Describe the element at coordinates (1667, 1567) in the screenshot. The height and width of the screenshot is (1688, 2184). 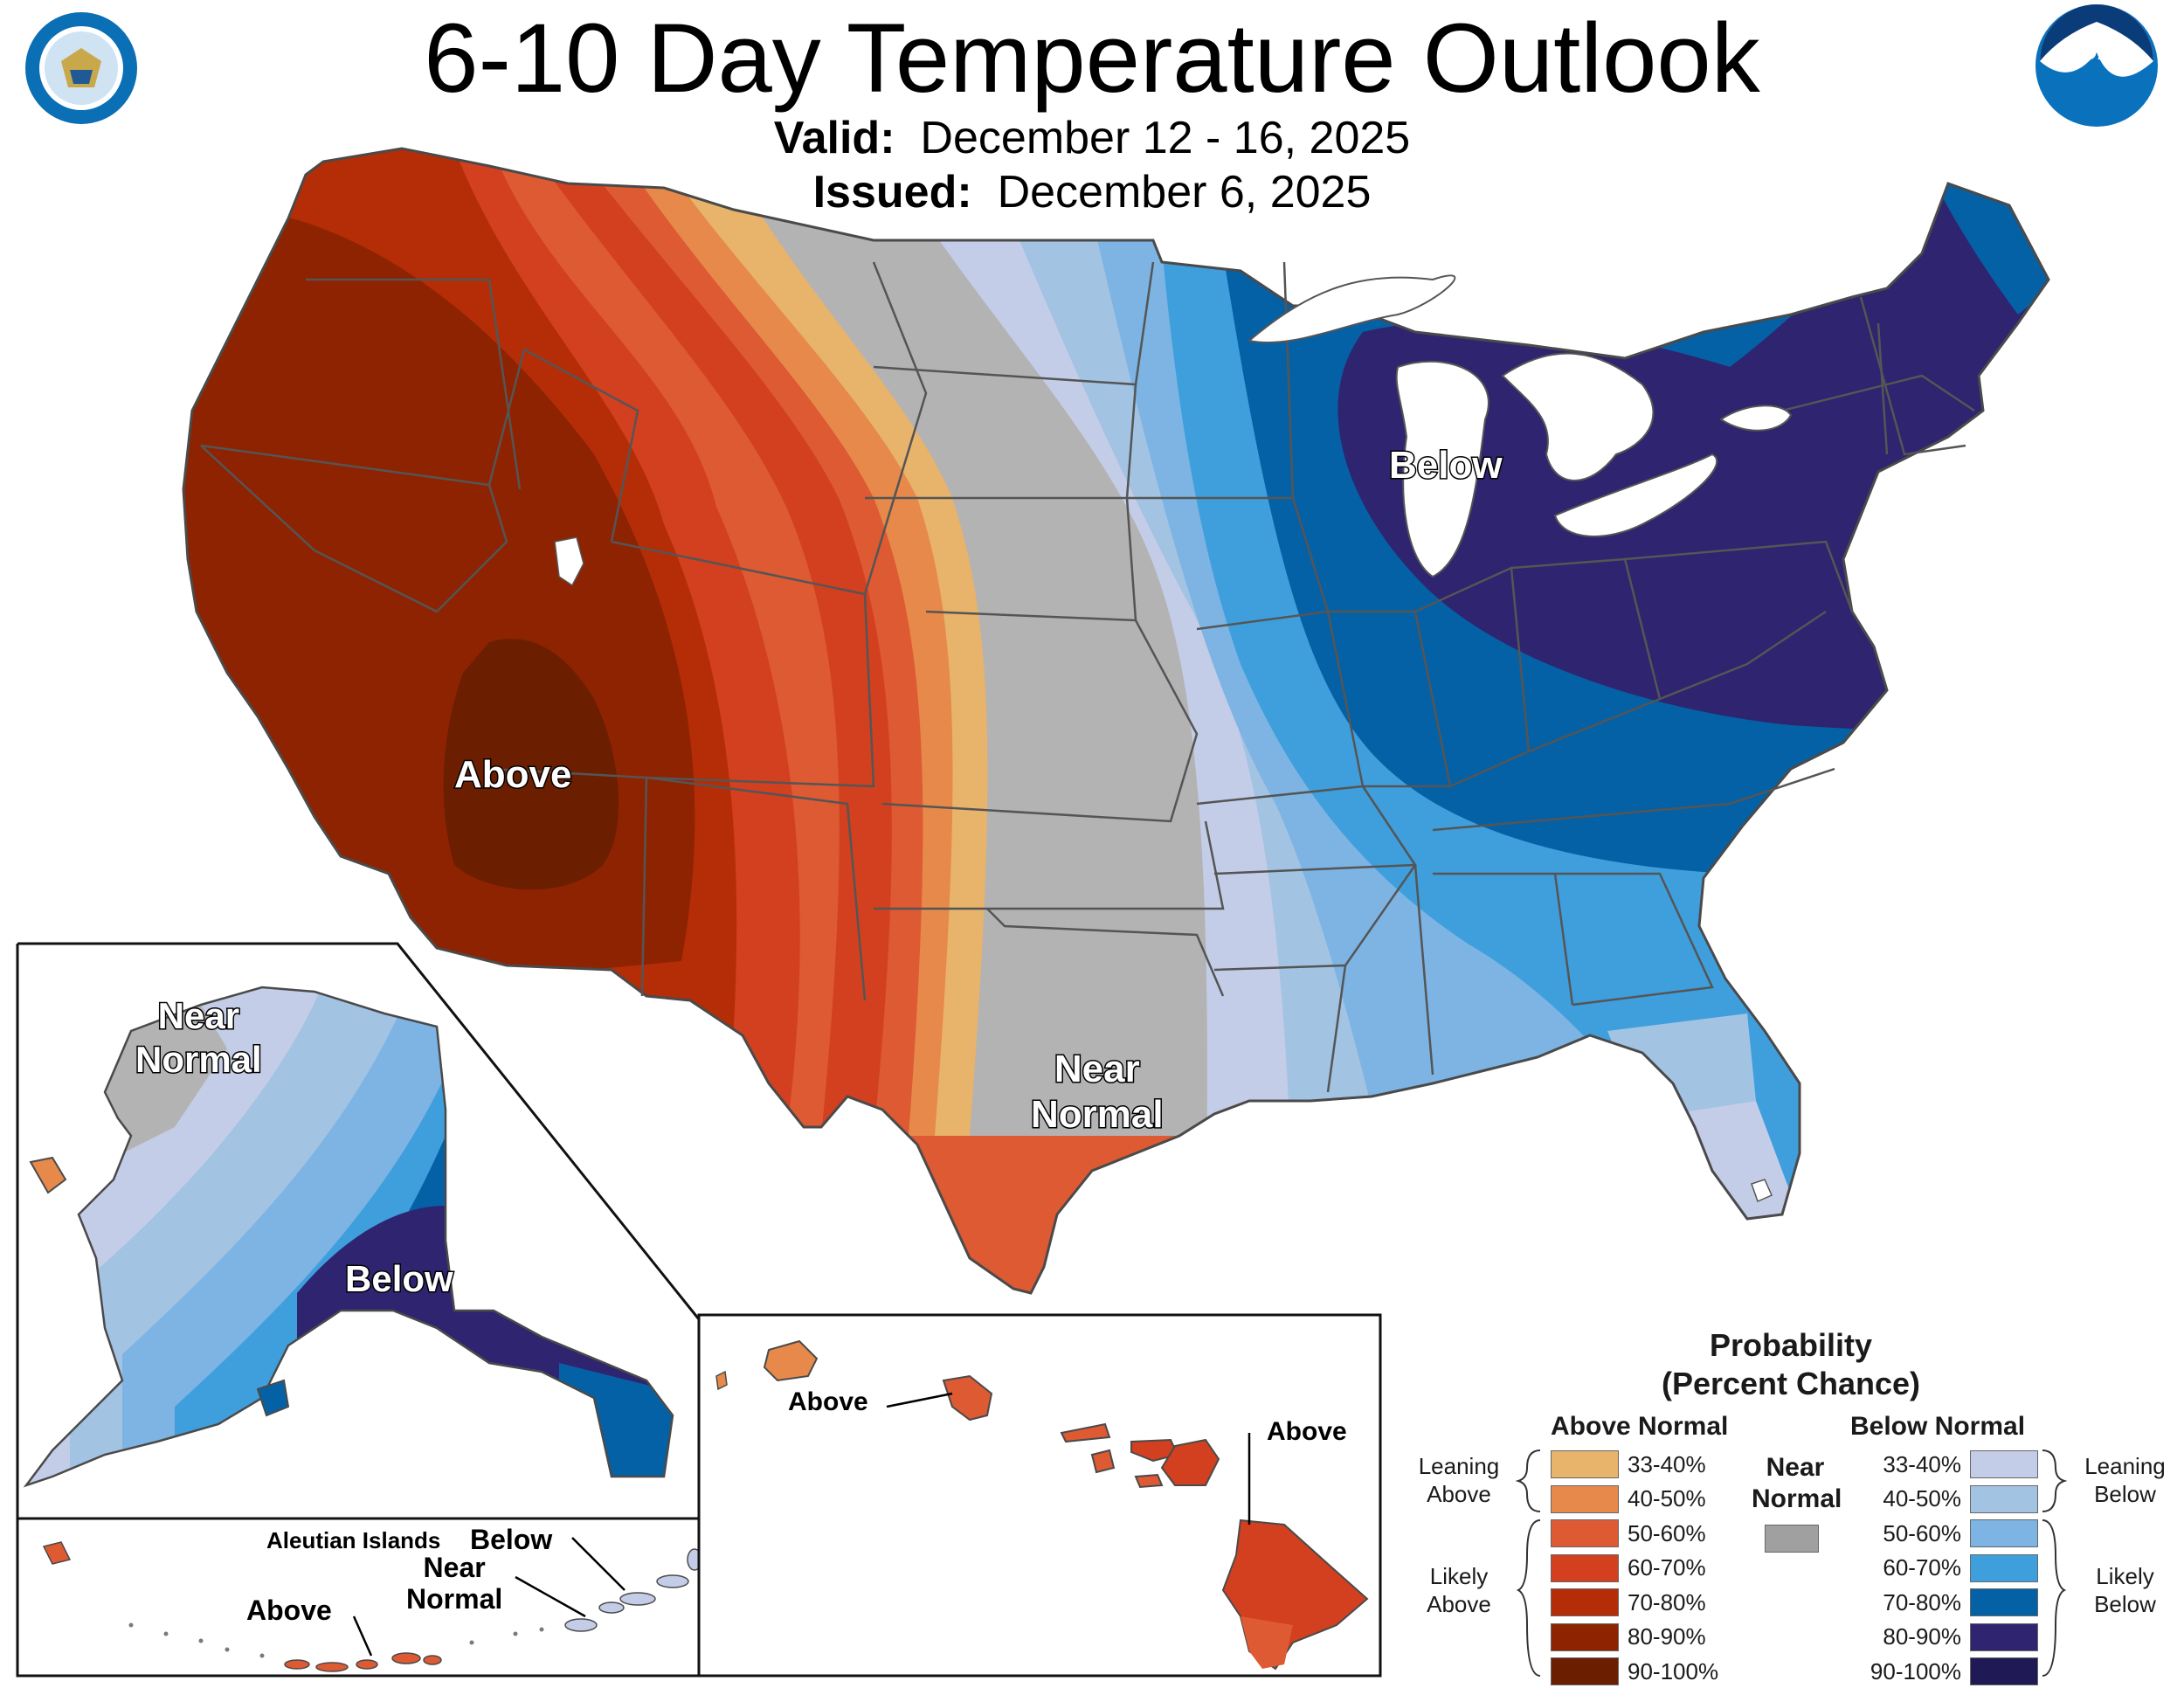
I see `legend-above-range: 60-70%` at that location.